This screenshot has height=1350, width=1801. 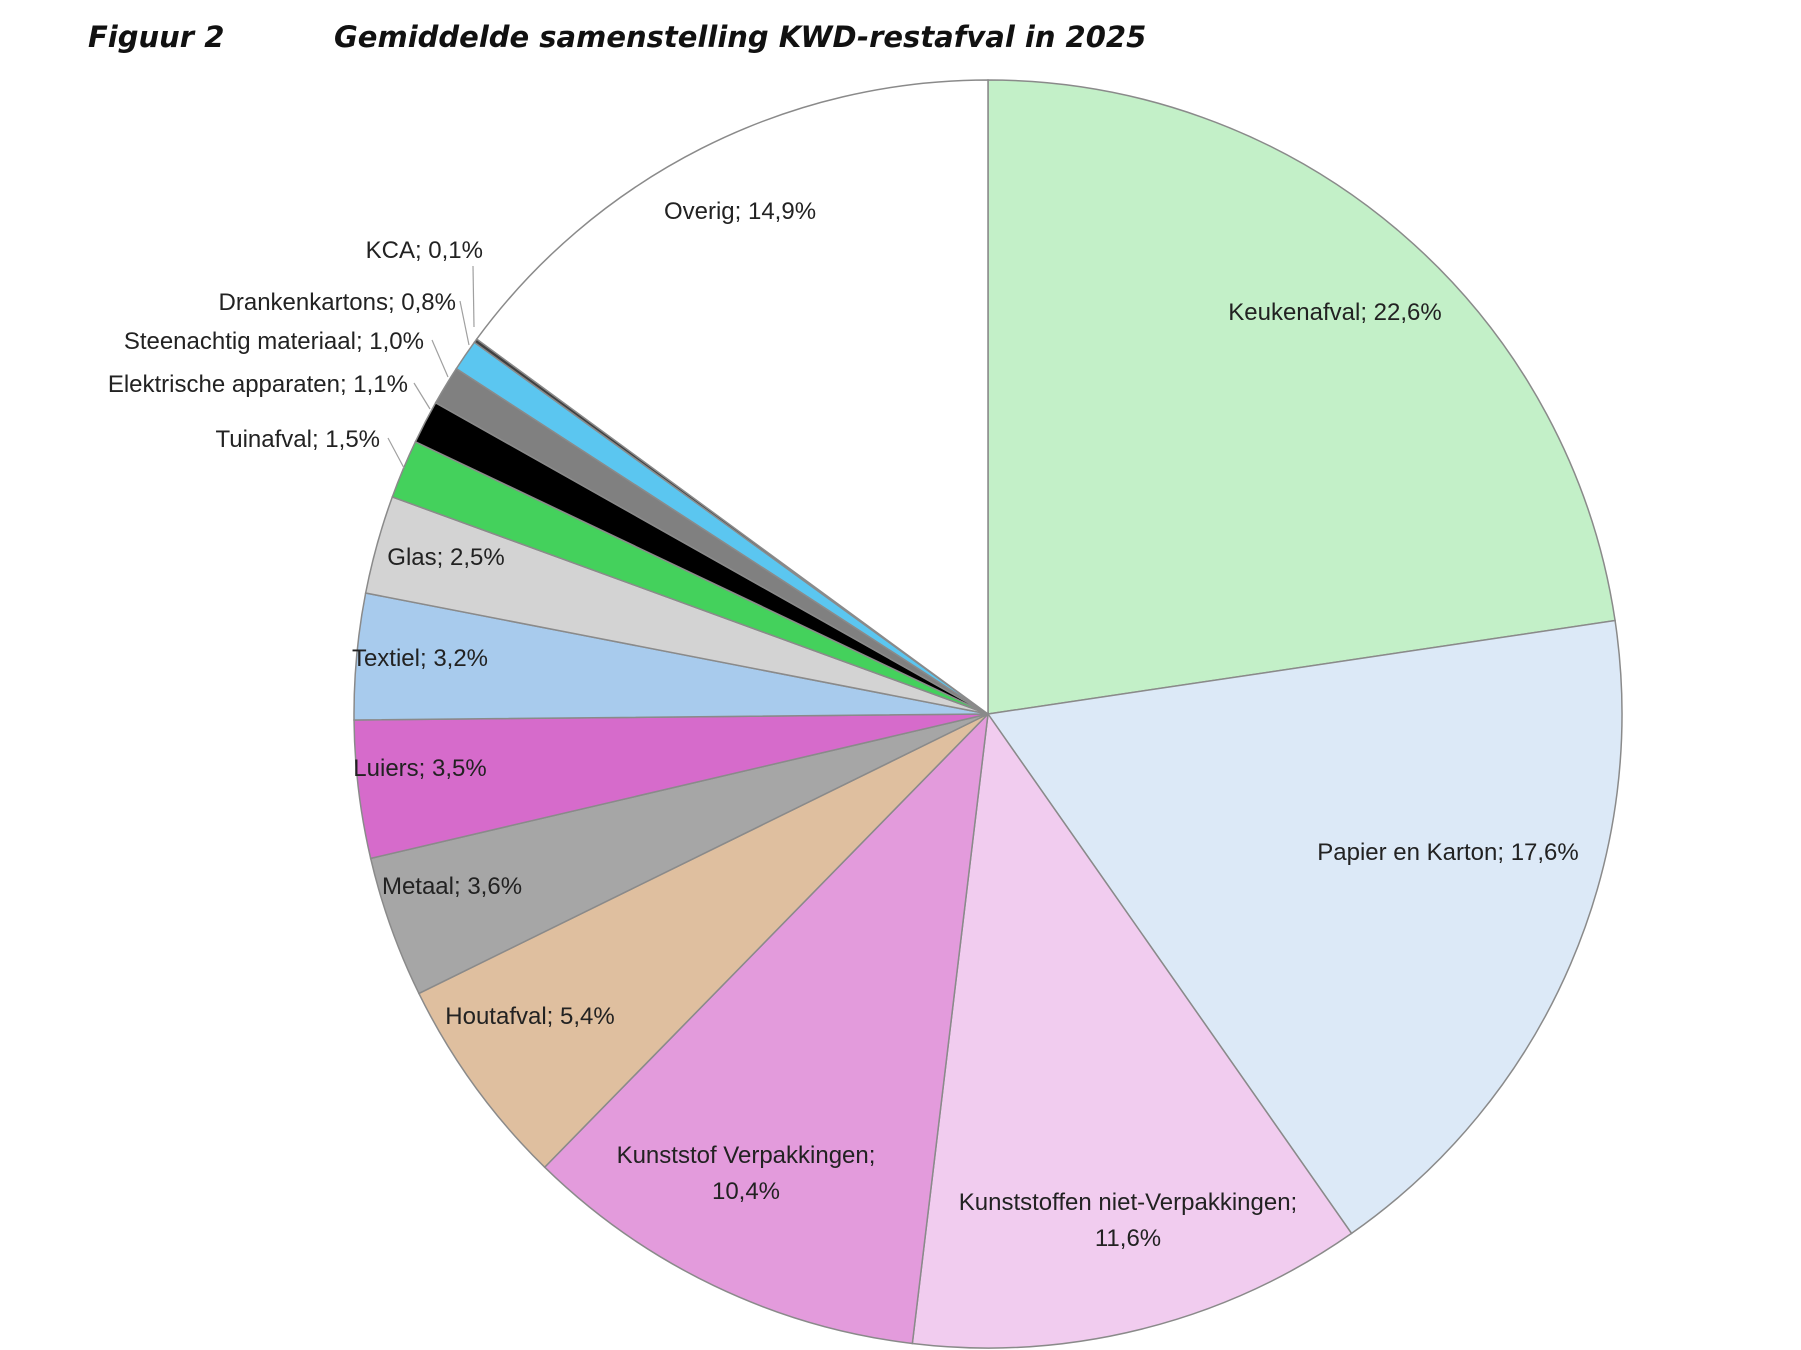 What do you see at coordinates (419, 768) in the screenshot?
I see `data-label-luiers: Luiers; 3,5%` at bounding box center [419, 768].